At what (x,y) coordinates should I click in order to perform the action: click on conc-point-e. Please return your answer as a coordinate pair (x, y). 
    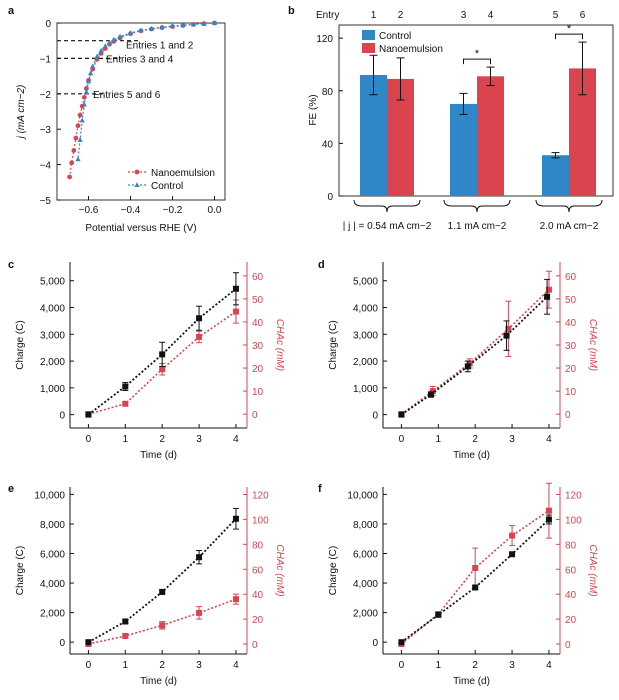
    Looking at the image, I should click on (162, 625).